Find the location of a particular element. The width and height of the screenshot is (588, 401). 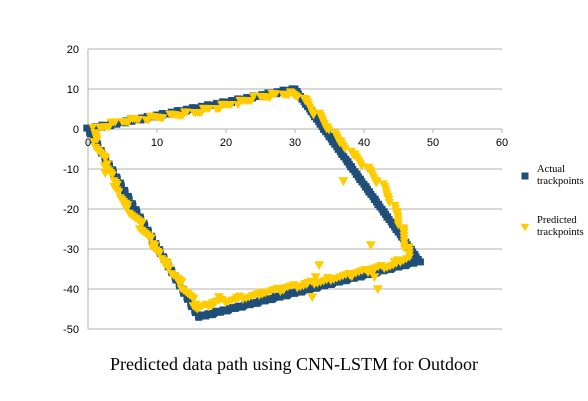

y-tick-label: -20 is located at coordinates (71, 210).